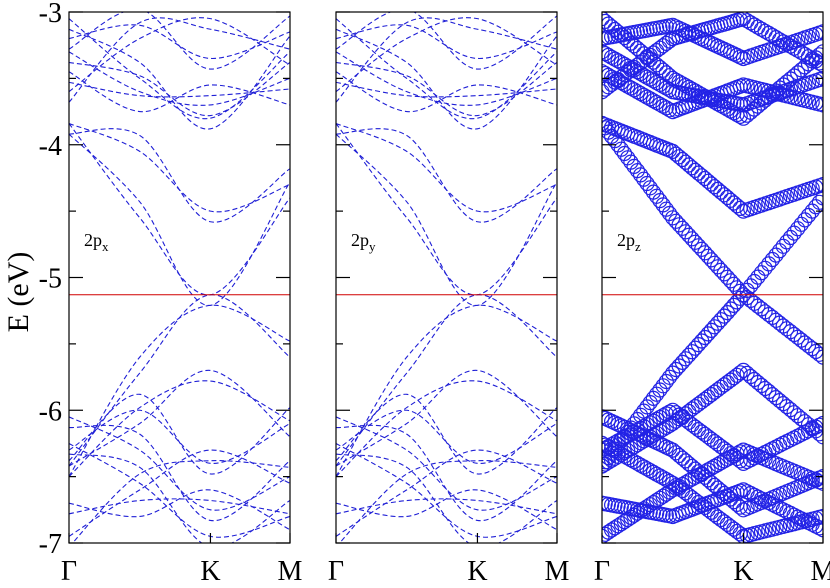  What do you see at coordinates (50, 544) in the screenshot?
I see `y-tick-label: -7` at bounding box center [50, 544].